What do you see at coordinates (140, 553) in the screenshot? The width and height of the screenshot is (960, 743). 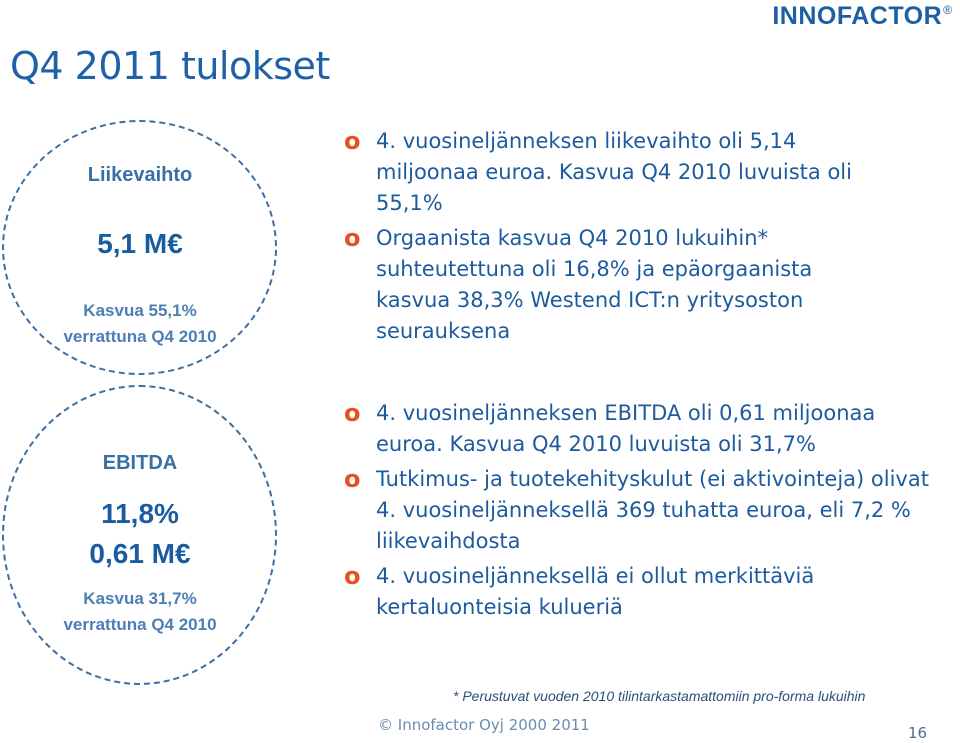 I see `ebitda-value: 0,61 M€` at bounding box center [140, 553].